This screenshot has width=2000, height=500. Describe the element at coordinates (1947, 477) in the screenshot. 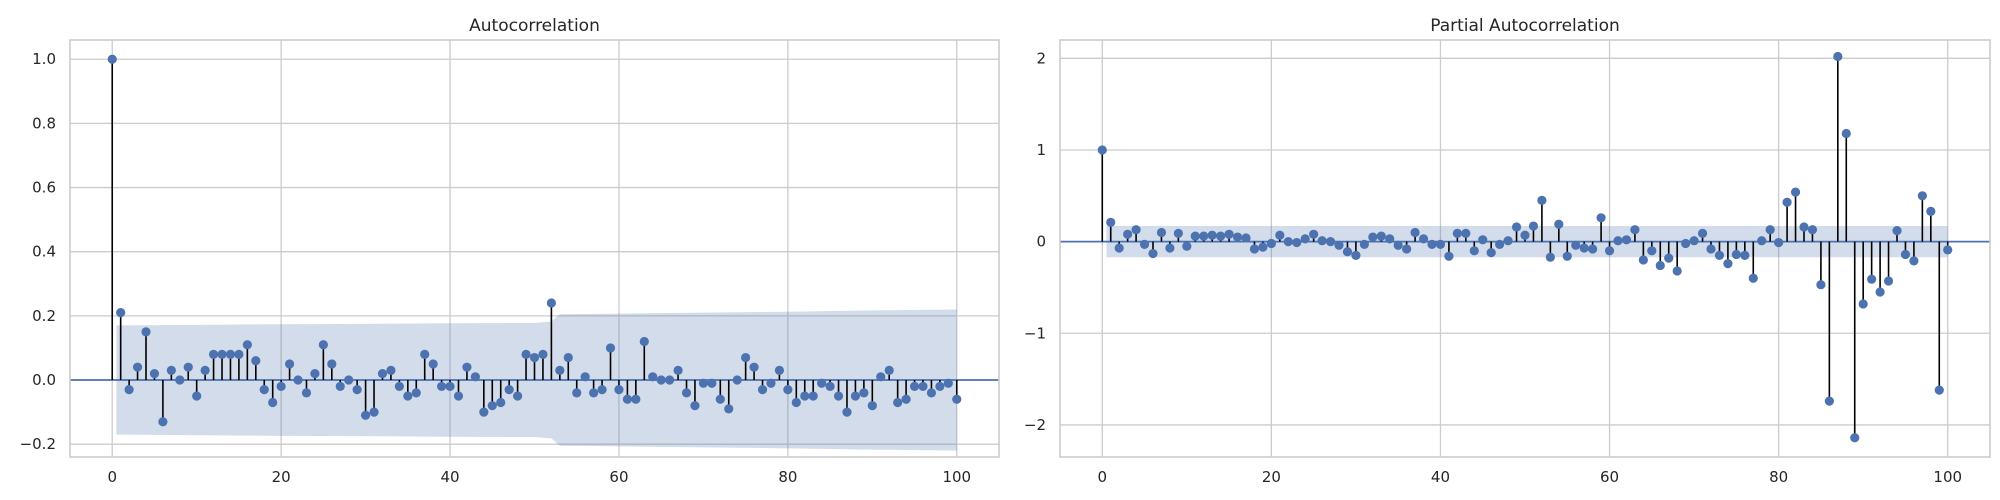

I see `pacf-x-tick-label: 100` at that location.